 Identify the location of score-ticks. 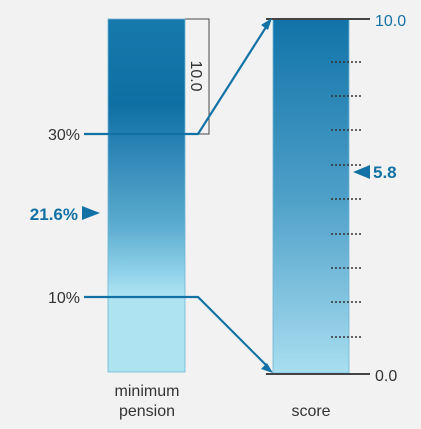
(347, 199).